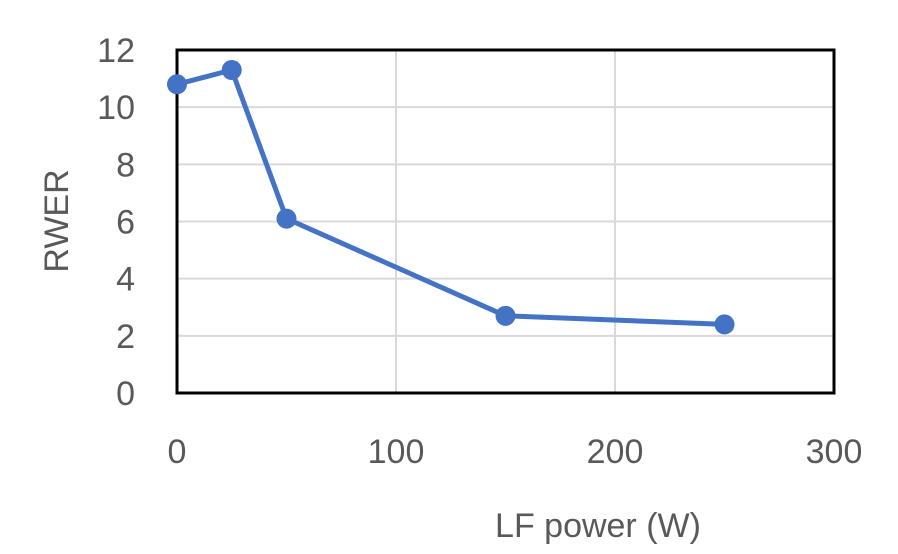 This screenshot has width=898, height=554. Describe the element at coordinates (515, 452) in the screenshot. I see `x-tick-labels: 0 100 200 300` at that location.